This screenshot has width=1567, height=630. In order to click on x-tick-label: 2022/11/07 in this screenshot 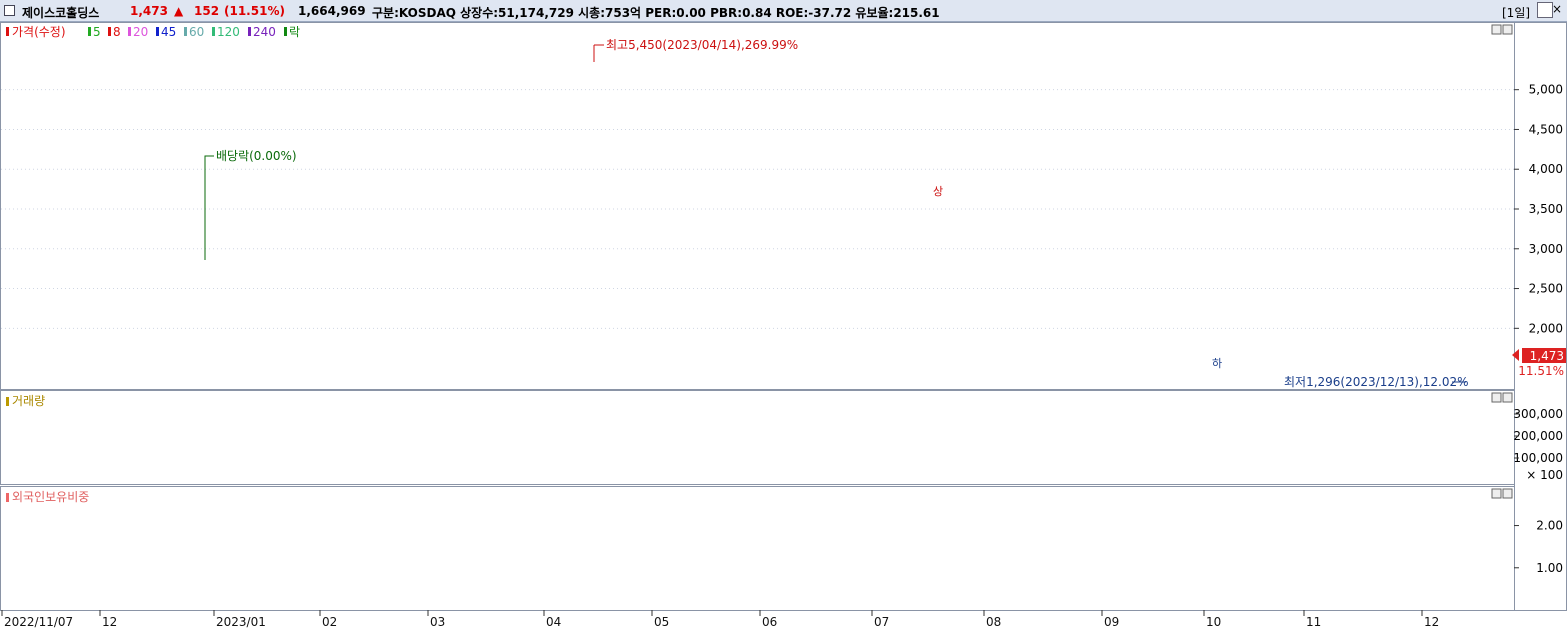, I will do `click(38, 622)`.